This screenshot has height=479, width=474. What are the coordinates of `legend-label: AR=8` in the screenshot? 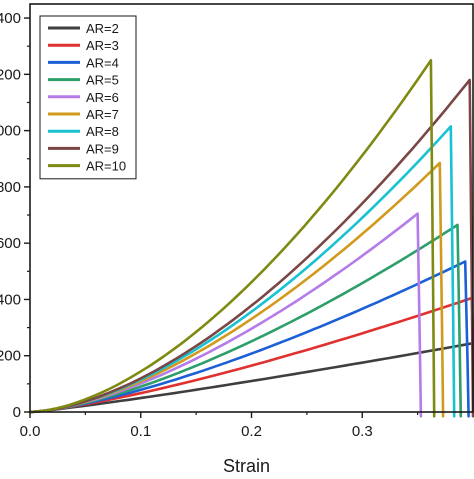 It's located at (102, 131).